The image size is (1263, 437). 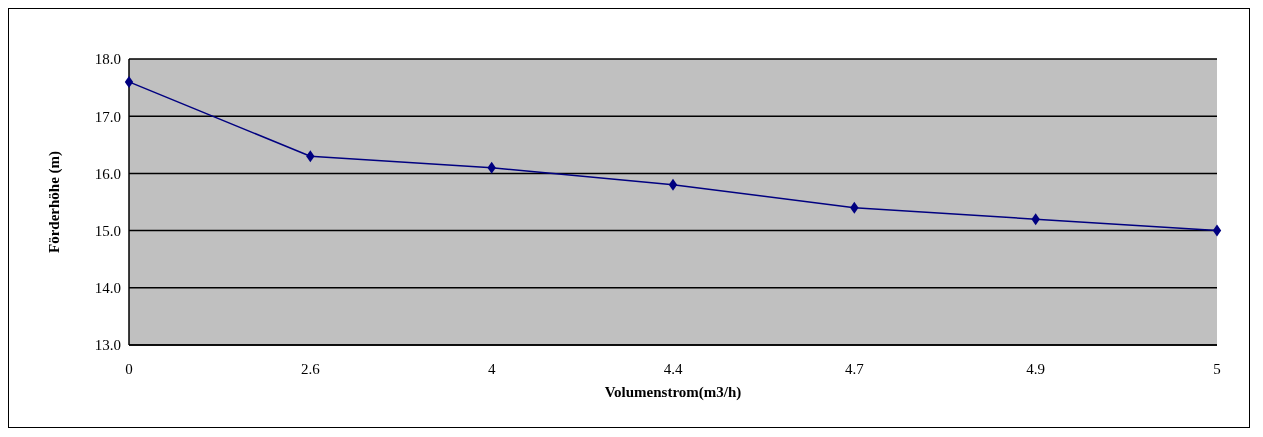 What do you see at coordinates (55, 202) in the screenshot?
I see `y-axis-title: Förderhöhe (m)` at bounding box center [55, 202].